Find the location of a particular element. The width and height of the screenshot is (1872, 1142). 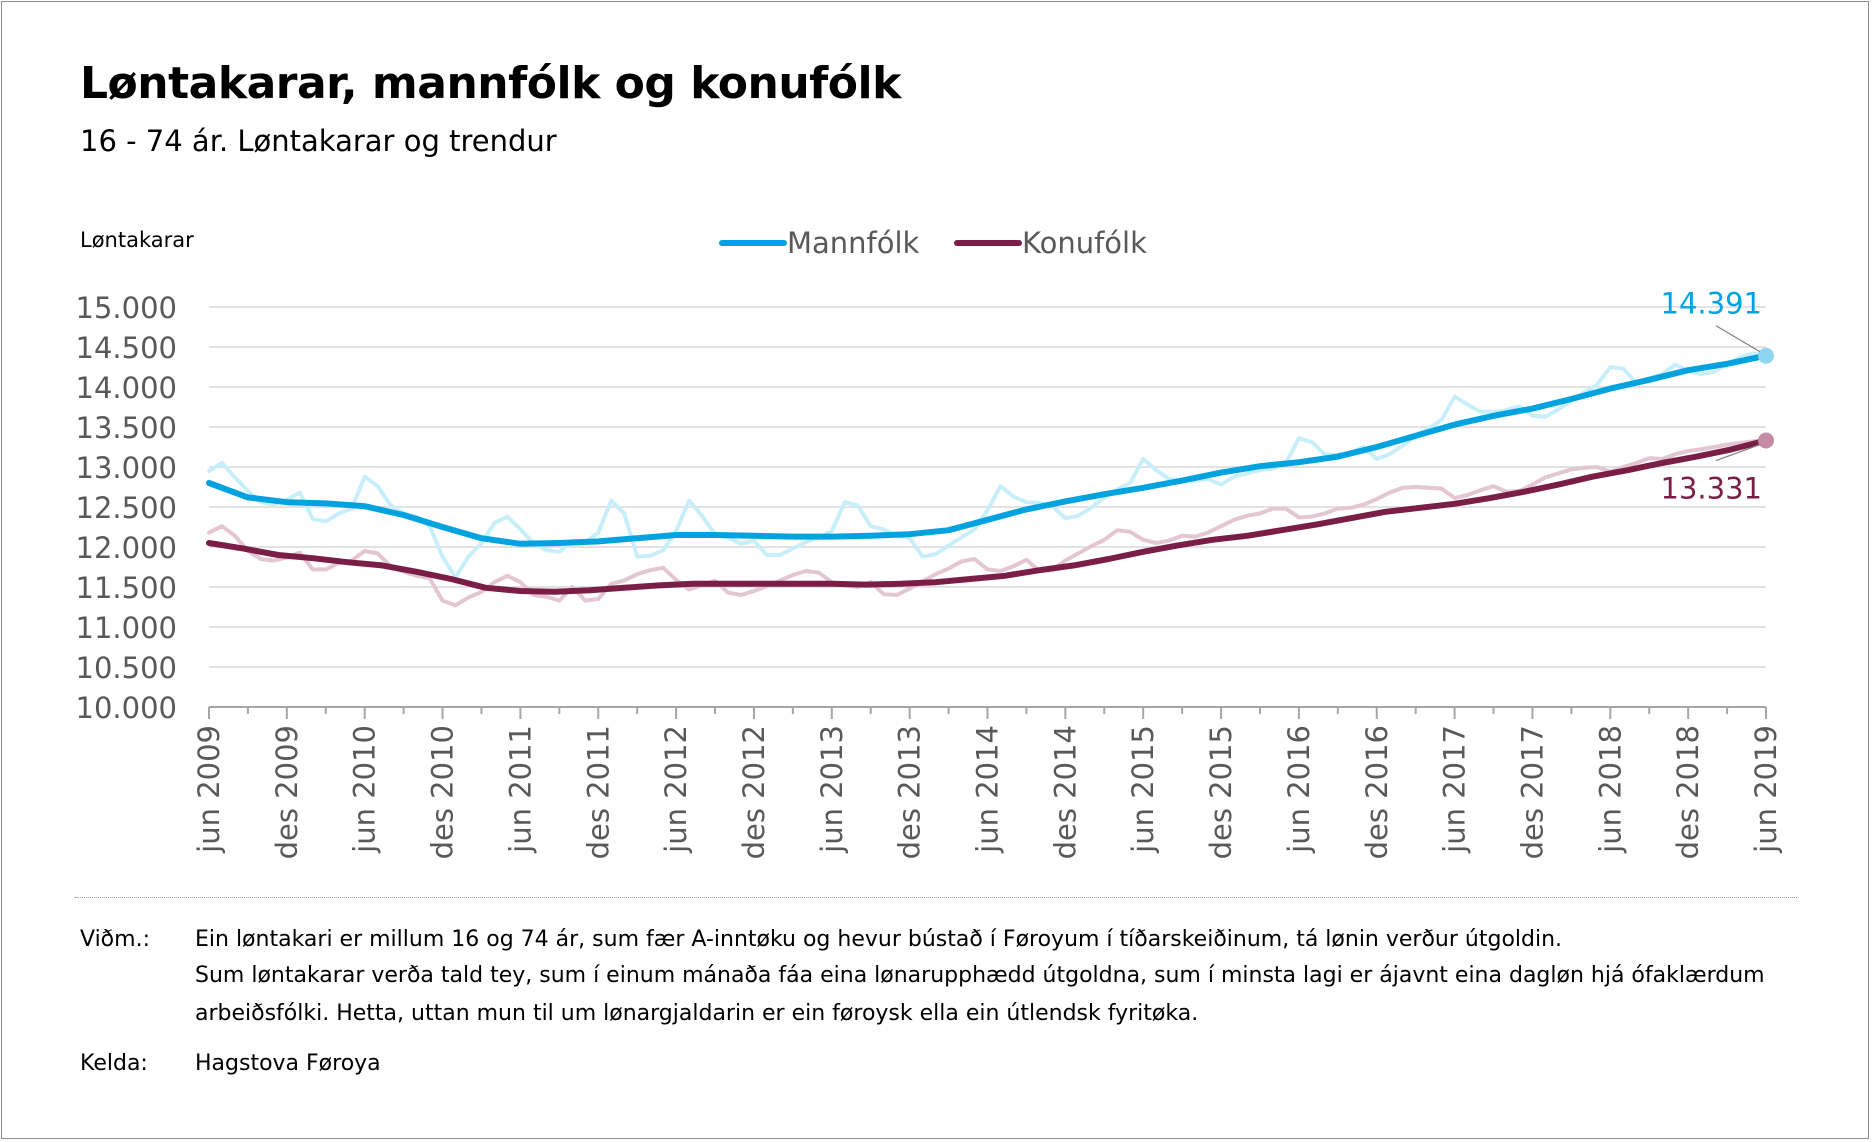

y-tick-label: 13.500 is located at coordinates (126, 428).